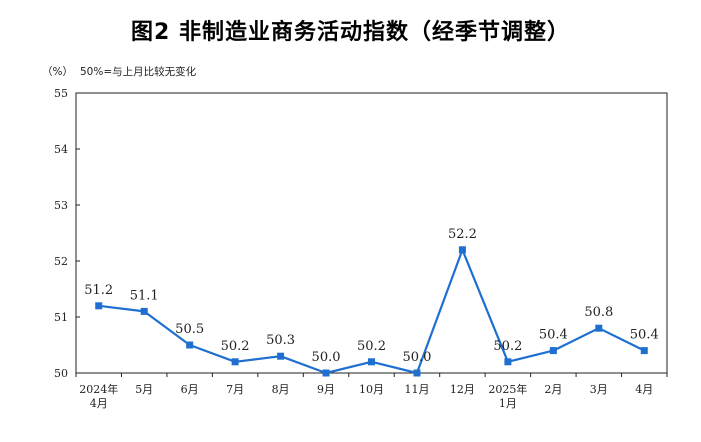  Describe the element at coordinates (144, 295) in the screenshot. I see `data-label: 51.1` at that location.